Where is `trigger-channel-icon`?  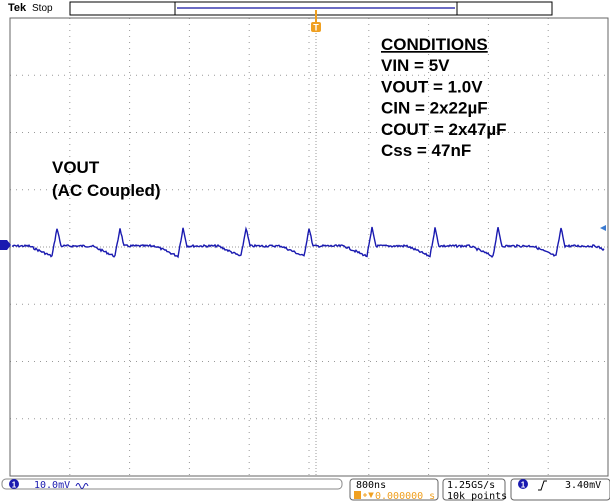 trigger-channel-icon is located at coordinates (523, 484).